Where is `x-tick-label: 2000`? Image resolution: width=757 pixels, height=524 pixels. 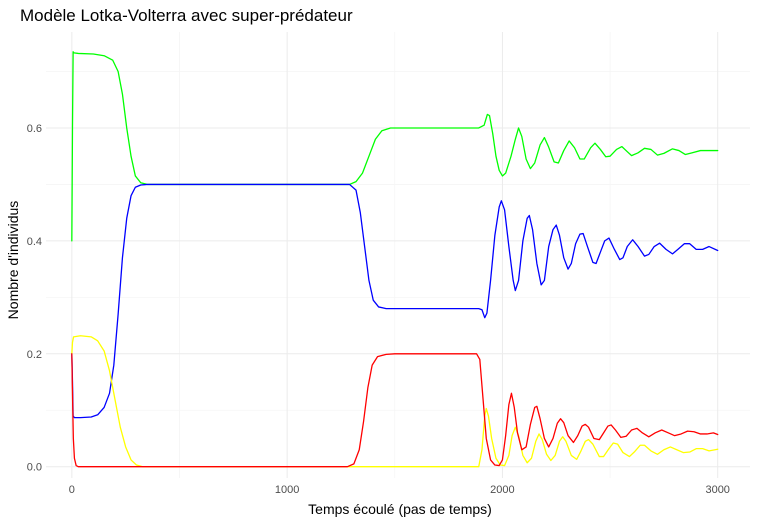
x-tick-label: 2000 is located at coordinates (502, 490).